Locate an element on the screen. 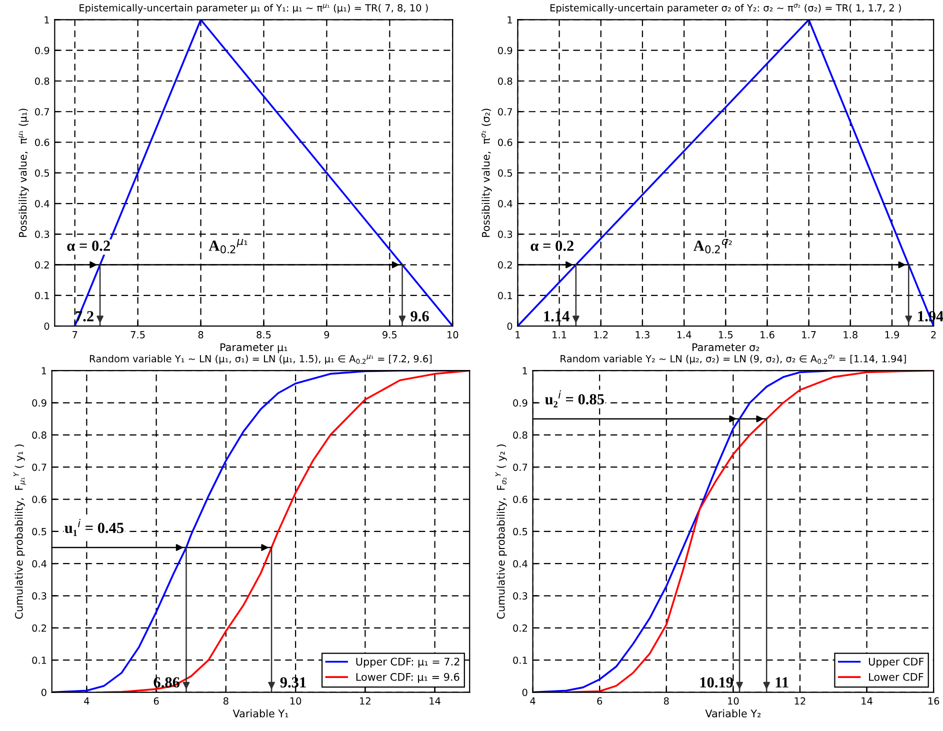  ref-line-label: 10.19 is located at coordinates (716, 682).